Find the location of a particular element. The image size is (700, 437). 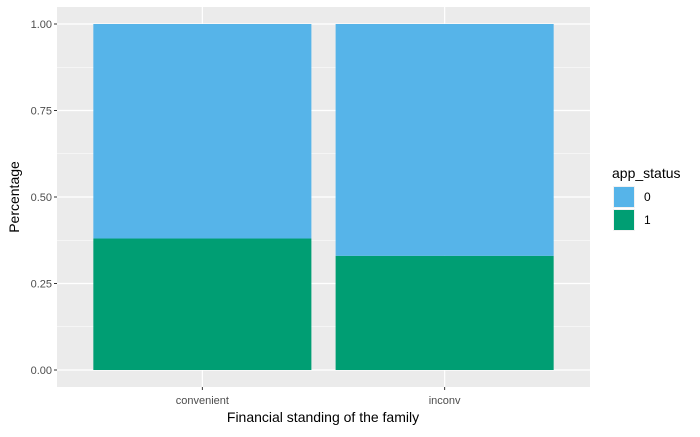

y-tick-label: 0.25 is located at coordinates (41, 285).